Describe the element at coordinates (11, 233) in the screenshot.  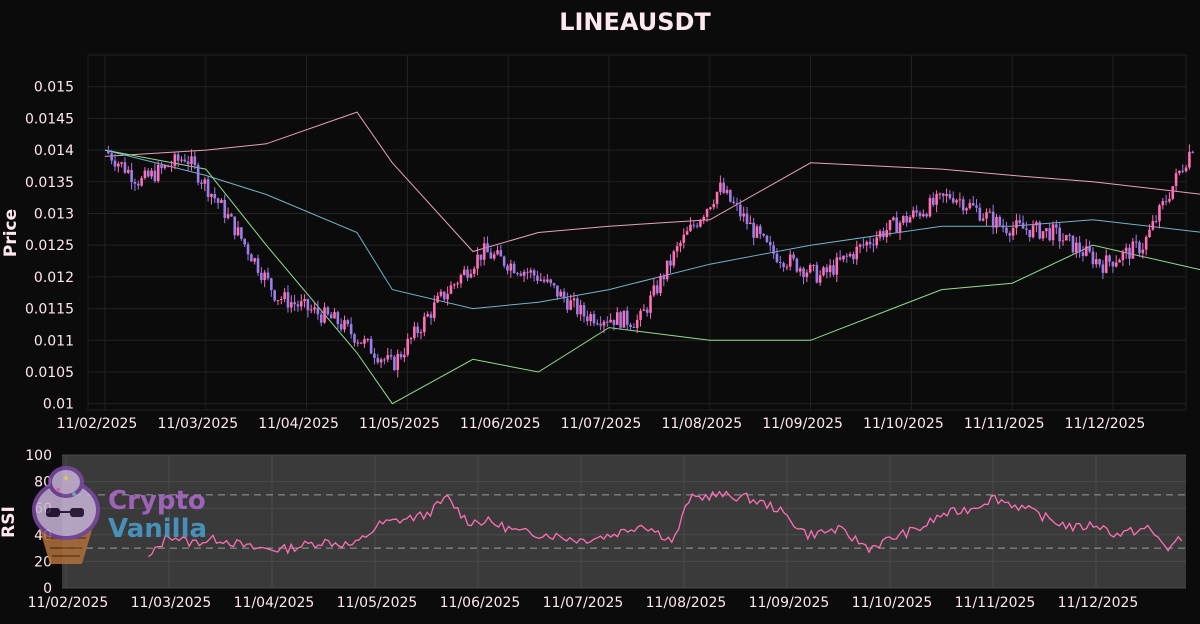
I see `price-axis-label: Price` at that location.